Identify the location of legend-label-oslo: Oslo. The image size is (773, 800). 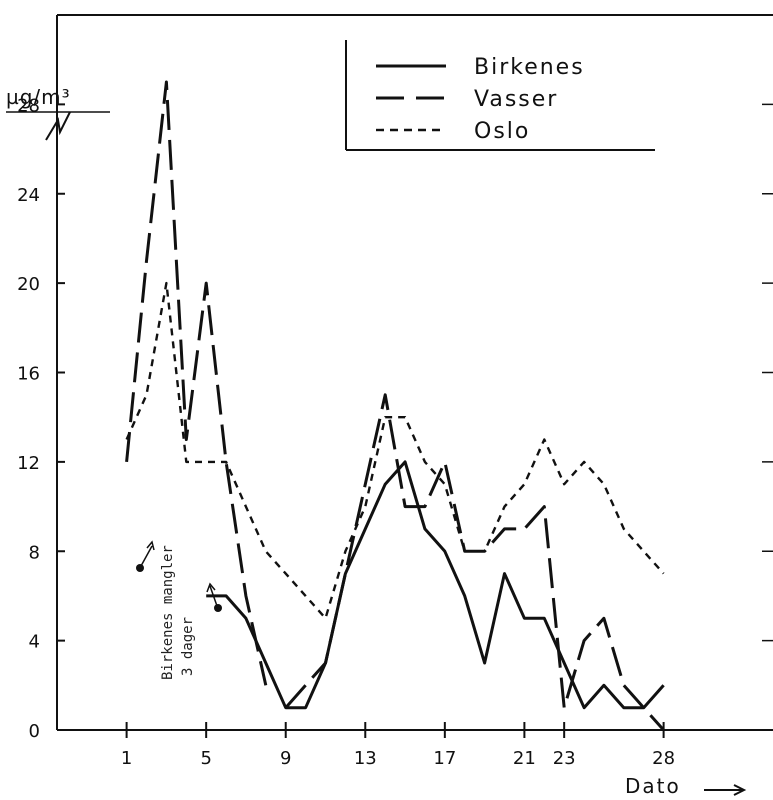
(502, 131).